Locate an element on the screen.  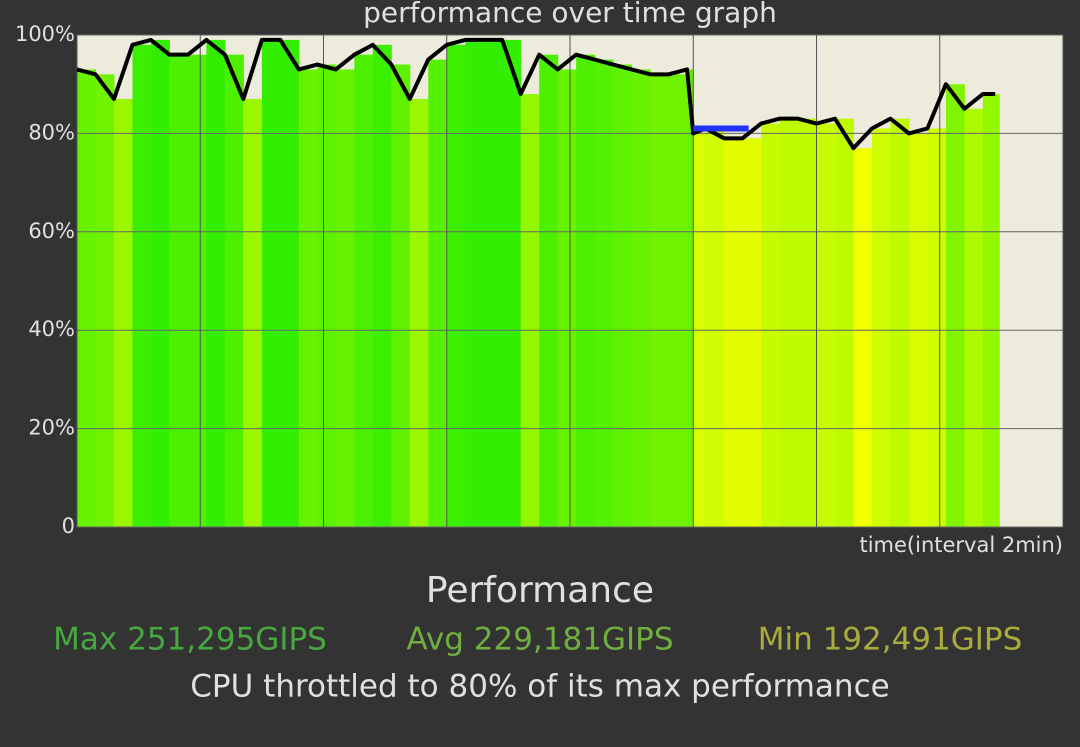
series-line is located at coordinates (536, 94).